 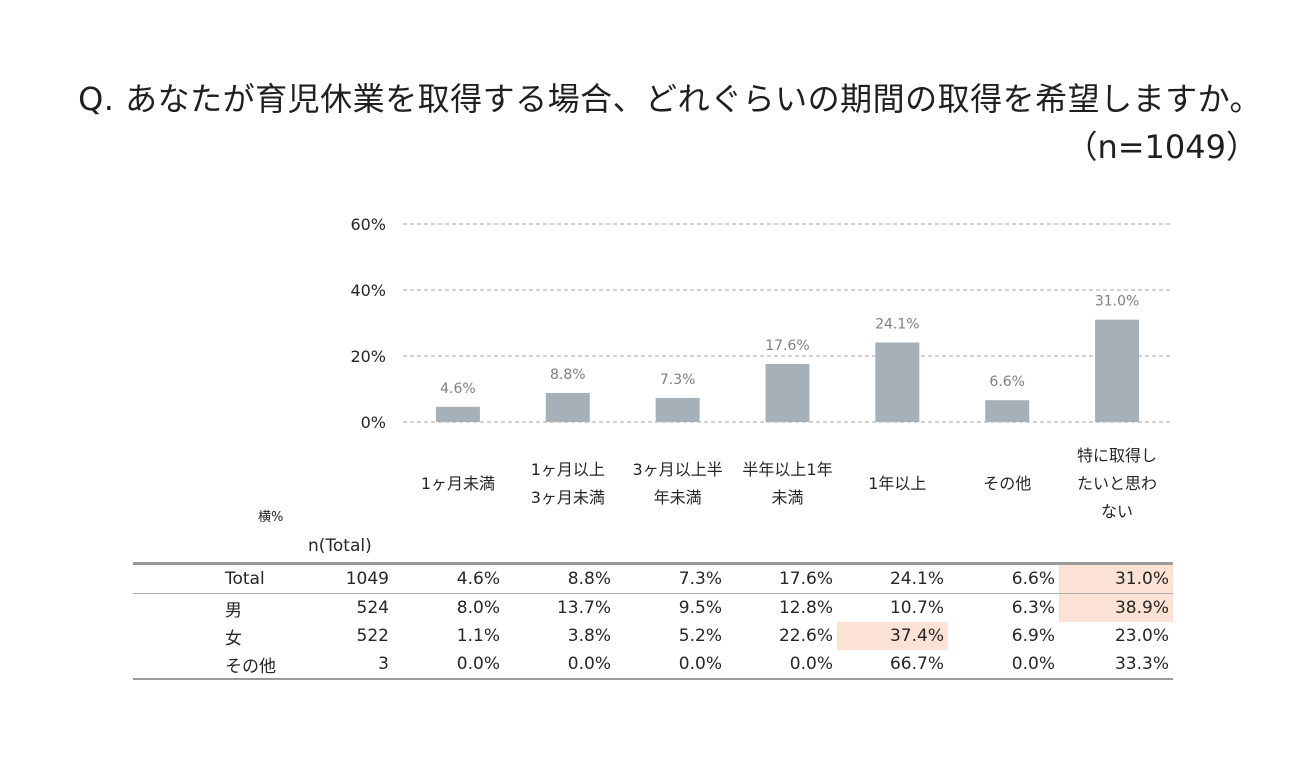 I want to click on table-cell: 4.6%, so click(x=448, y=578).